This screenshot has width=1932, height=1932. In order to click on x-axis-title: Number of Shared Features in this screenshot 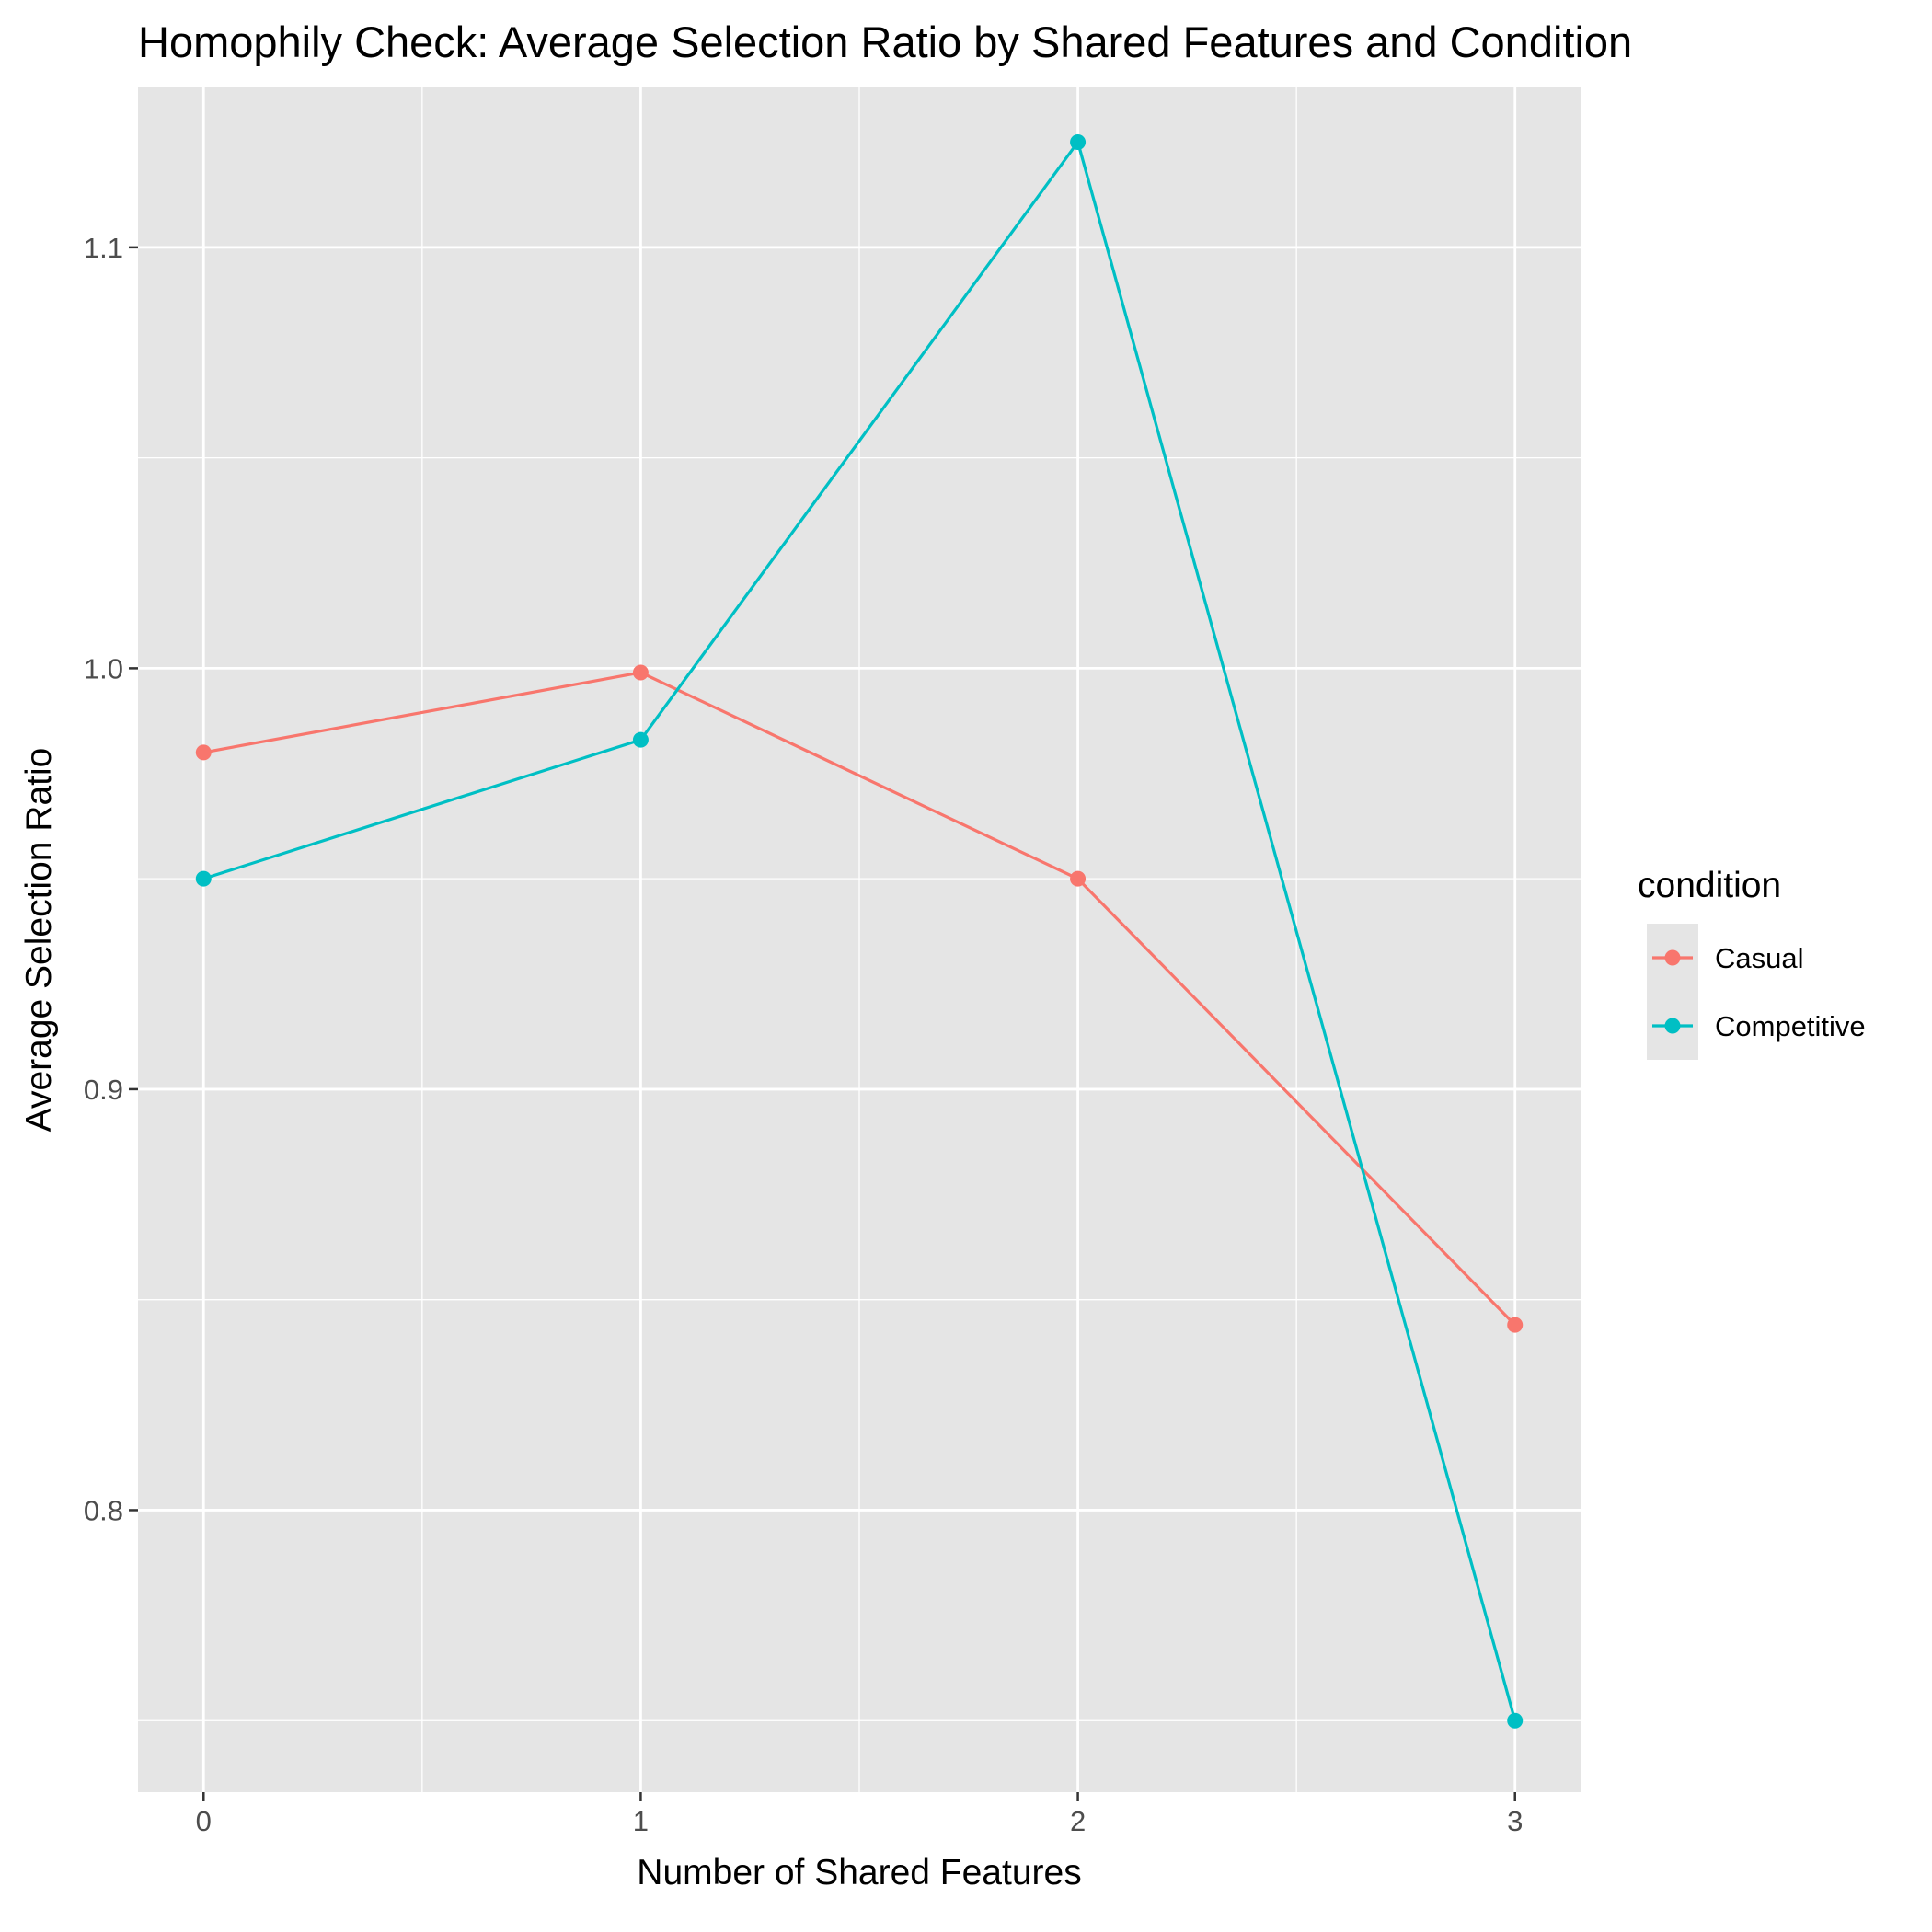, I will do `click(859, 1872)`.